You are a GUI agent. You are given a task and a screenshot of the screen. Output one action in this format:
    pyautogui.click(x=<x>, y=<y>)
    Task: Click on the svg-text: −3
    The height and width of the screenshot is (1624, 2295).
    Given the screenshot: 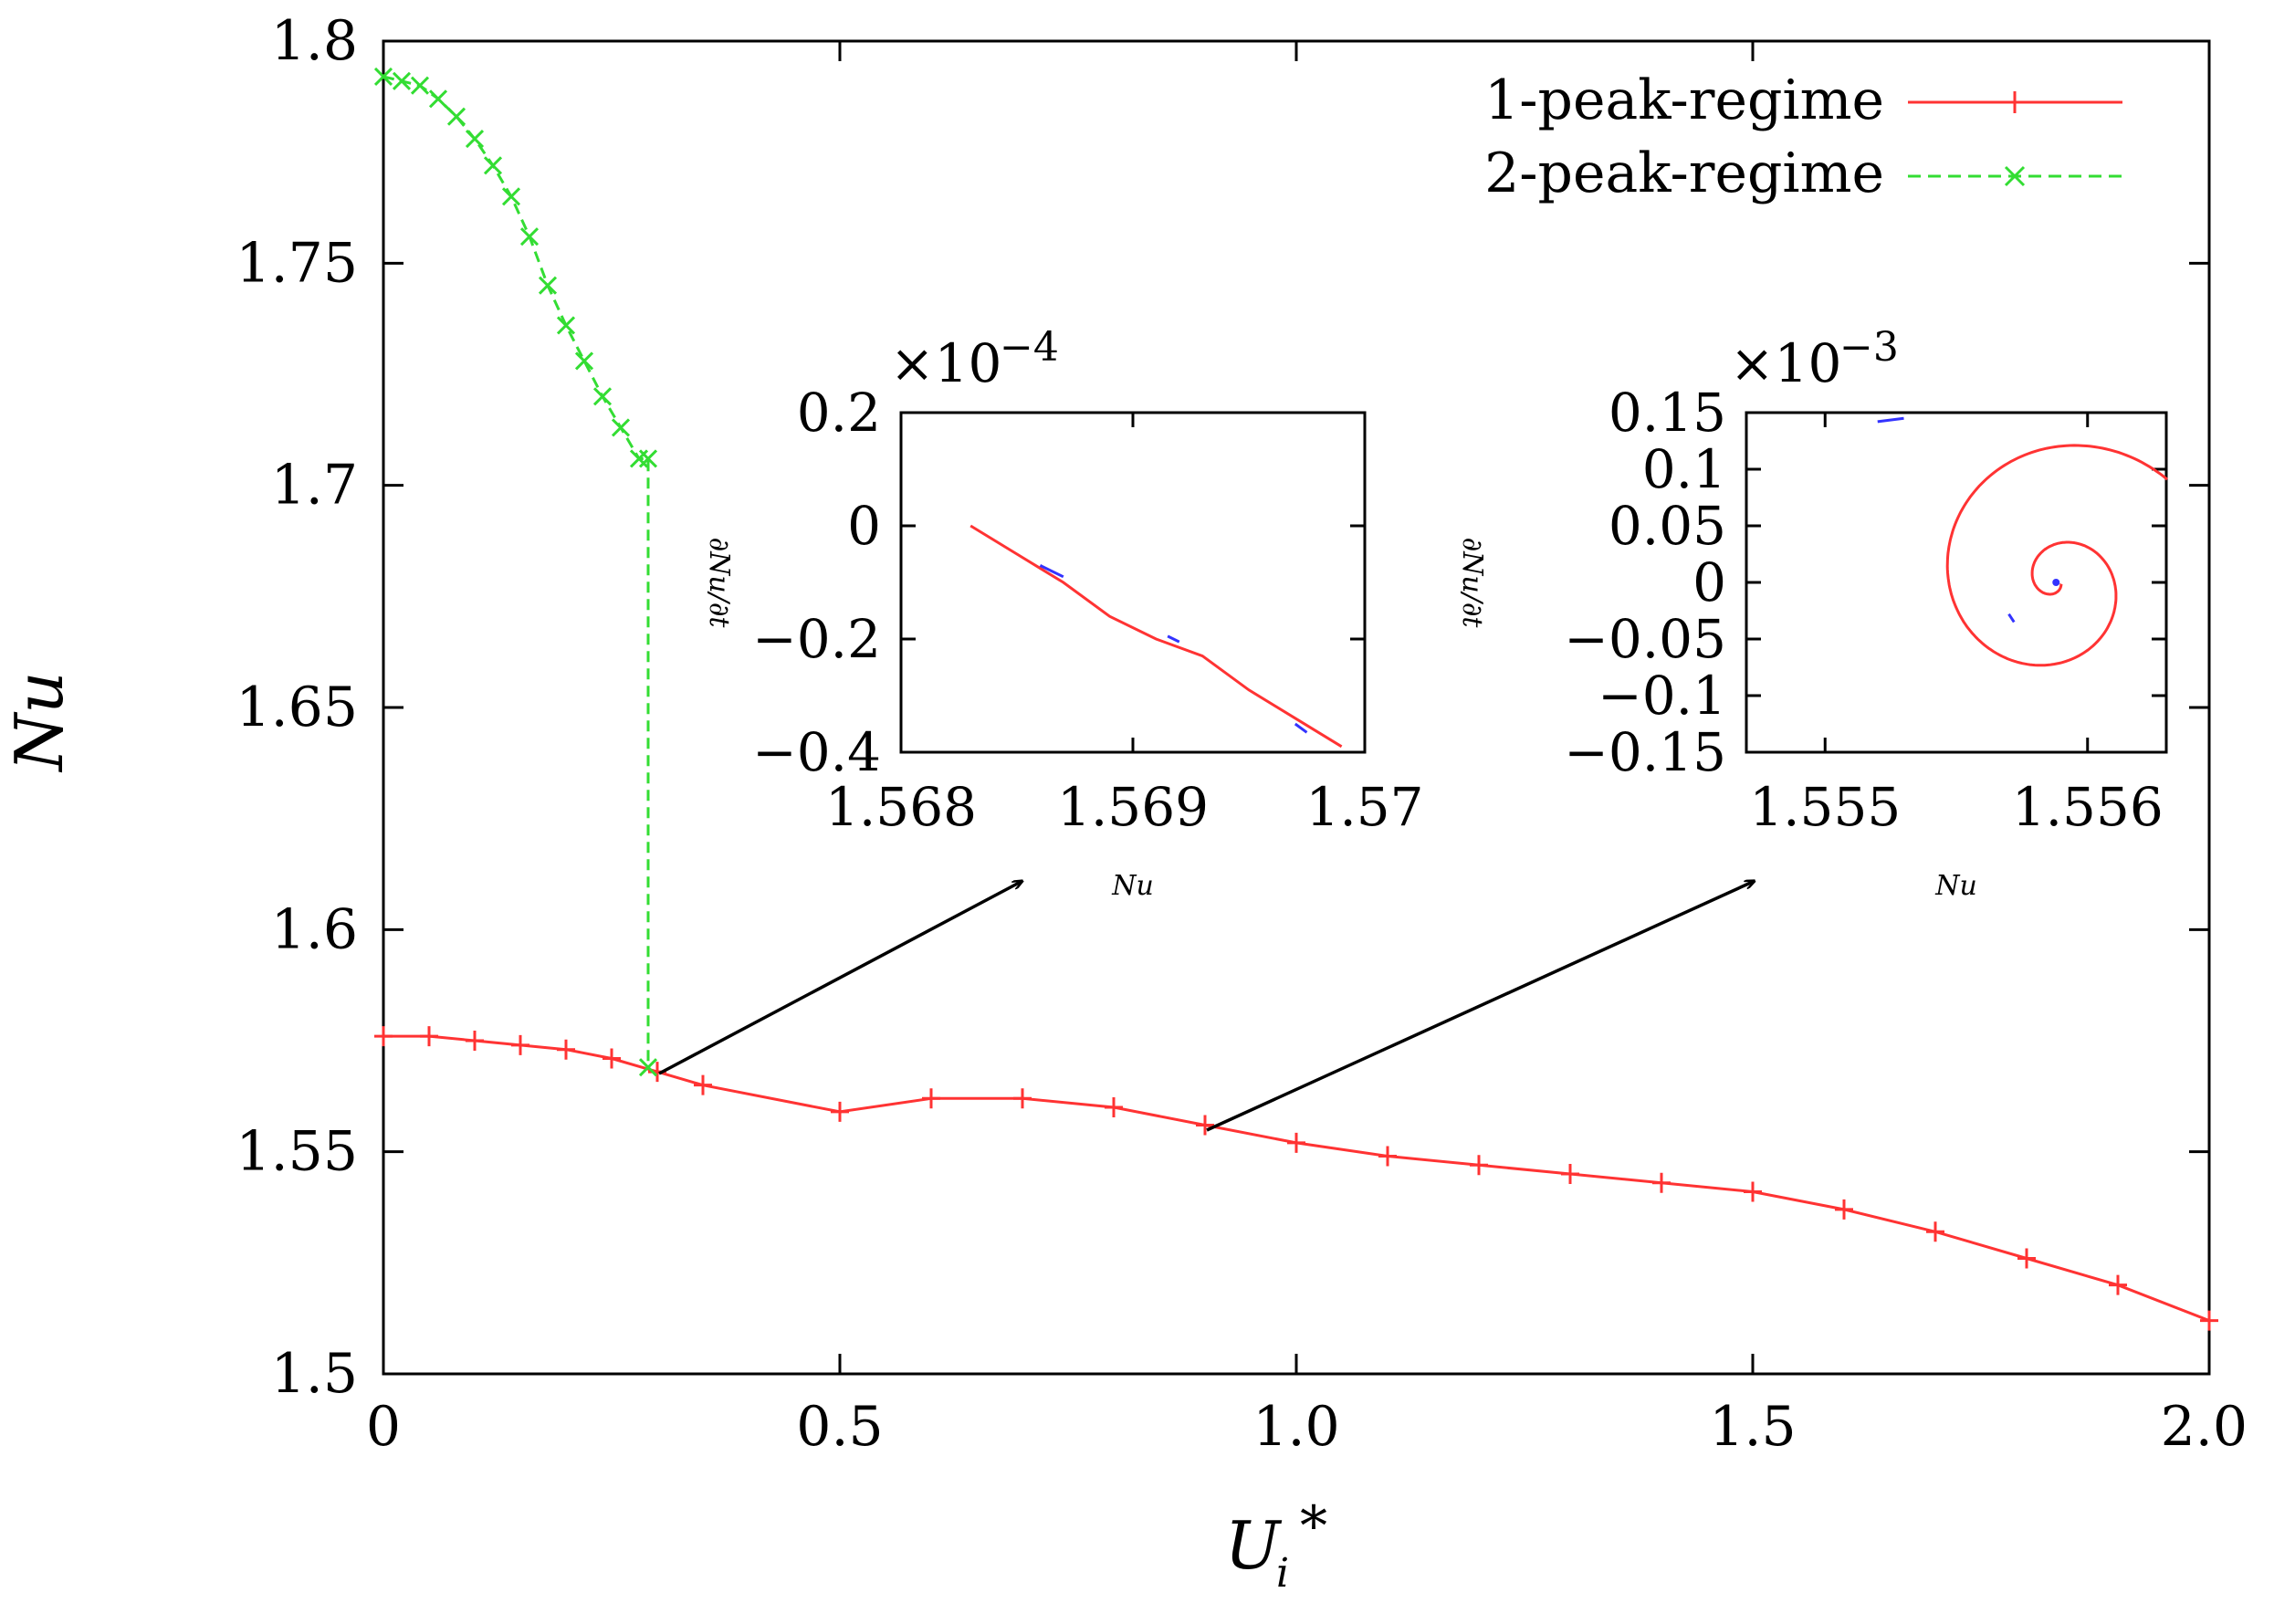 What is the action you would take?
    pyautogui.click(x=1869, y=347)
    